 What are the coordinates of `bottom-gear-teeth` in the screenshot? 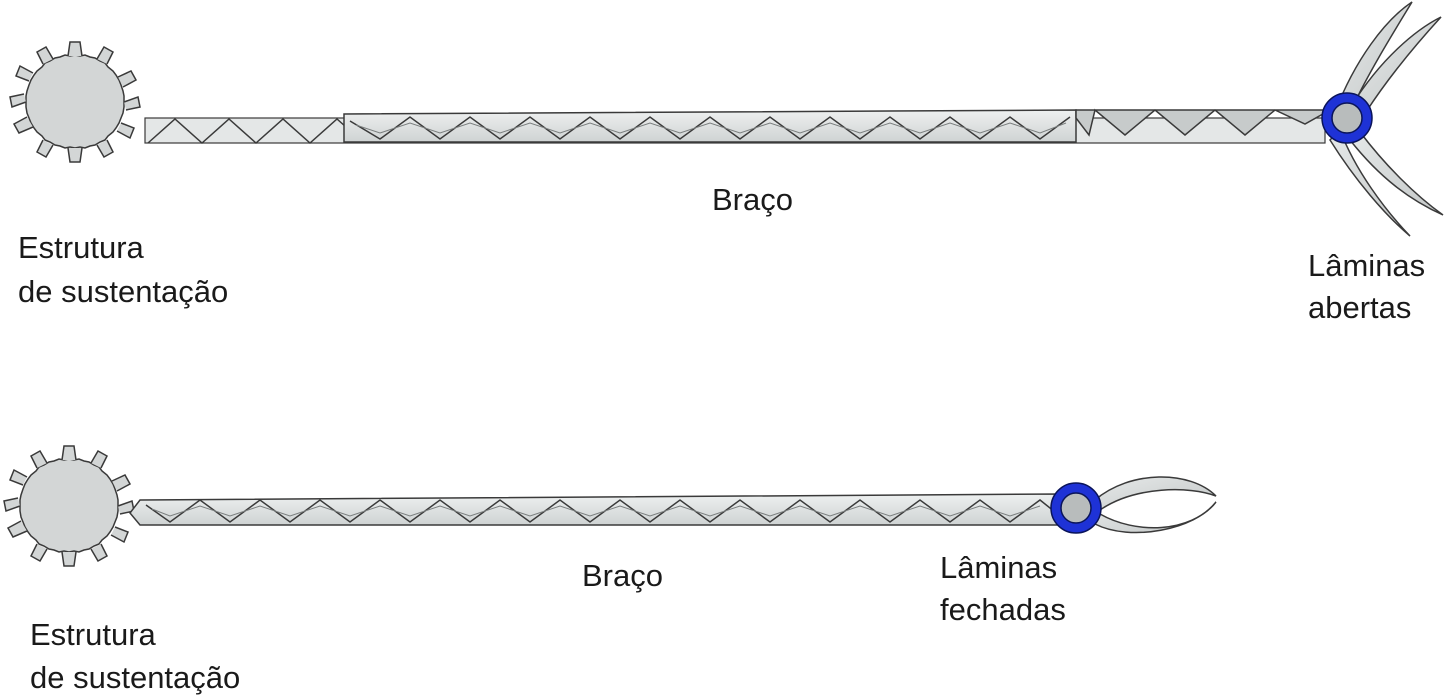 It's located at (69, 506).